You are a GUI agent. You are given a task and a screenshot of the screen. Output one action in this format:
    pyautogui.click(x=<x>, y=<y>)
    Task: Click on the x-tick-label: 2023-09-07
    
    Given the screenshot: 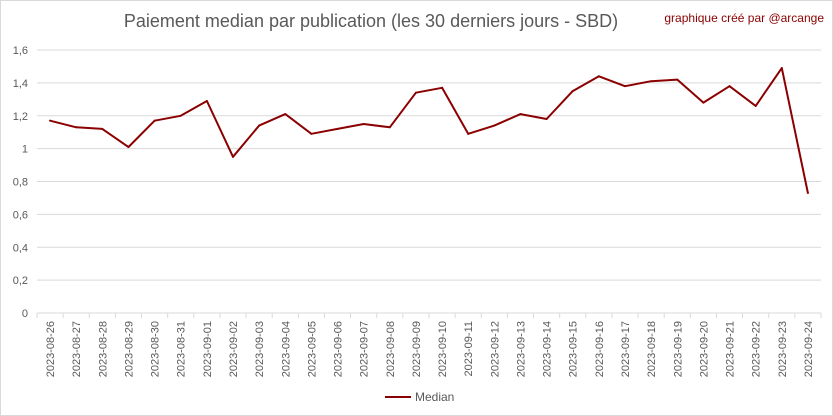 What is the action you would take?
    pyautogui.click(x=365, y=349)
    